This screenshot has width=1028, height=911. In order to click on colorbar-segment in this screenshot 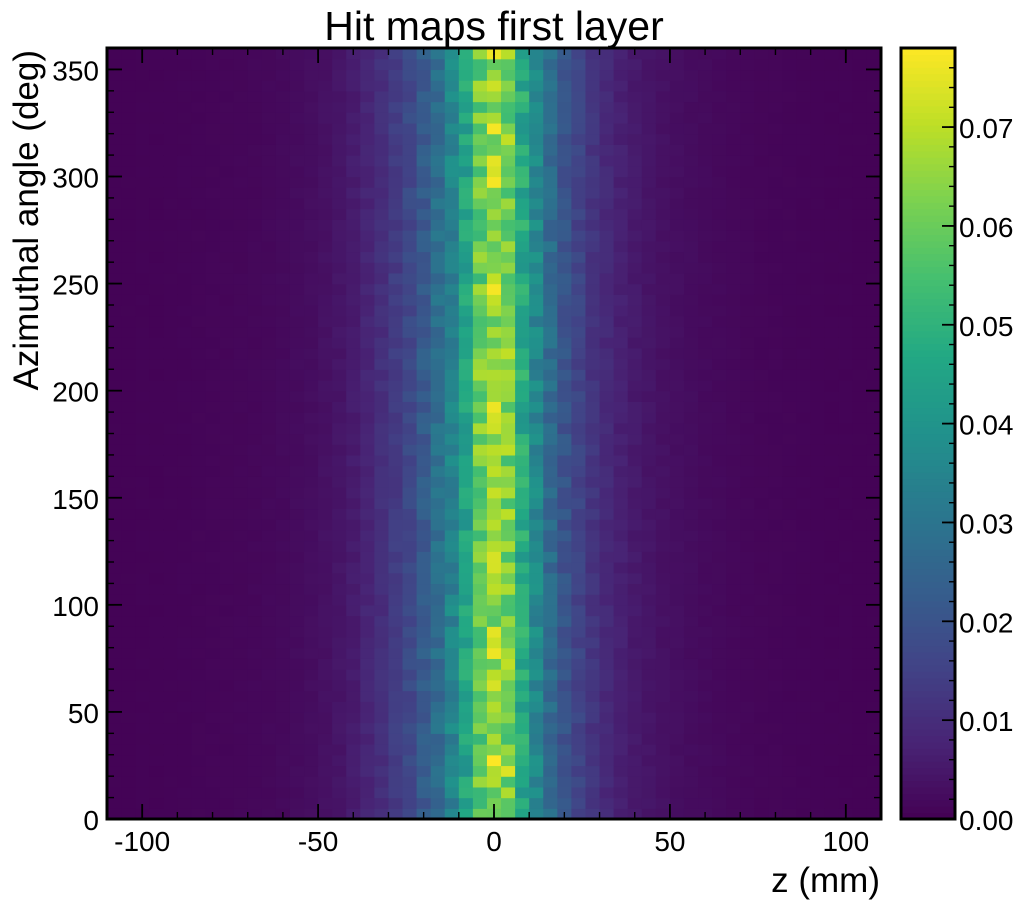, I will do `click(928, 649)`.